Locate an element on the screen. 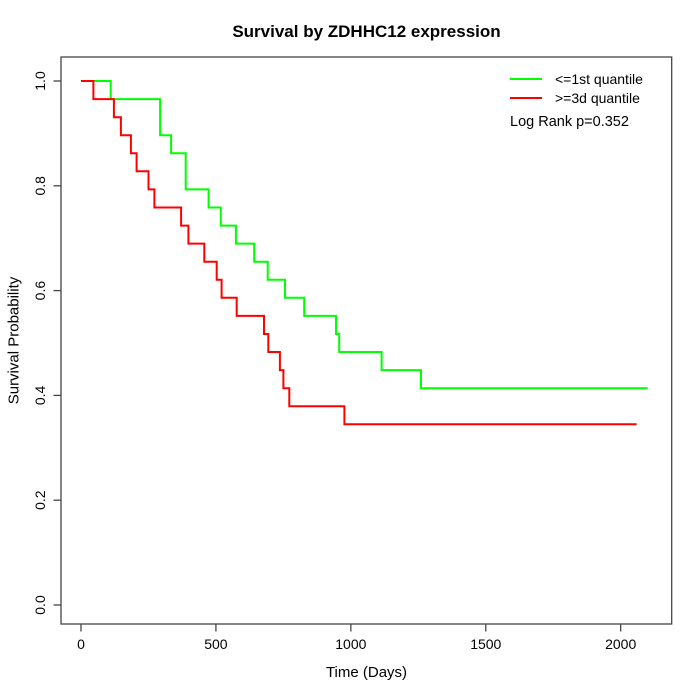 This screenshot has height=700, width=700. x-tick-label: 500 is located at coordinates (216, 644).